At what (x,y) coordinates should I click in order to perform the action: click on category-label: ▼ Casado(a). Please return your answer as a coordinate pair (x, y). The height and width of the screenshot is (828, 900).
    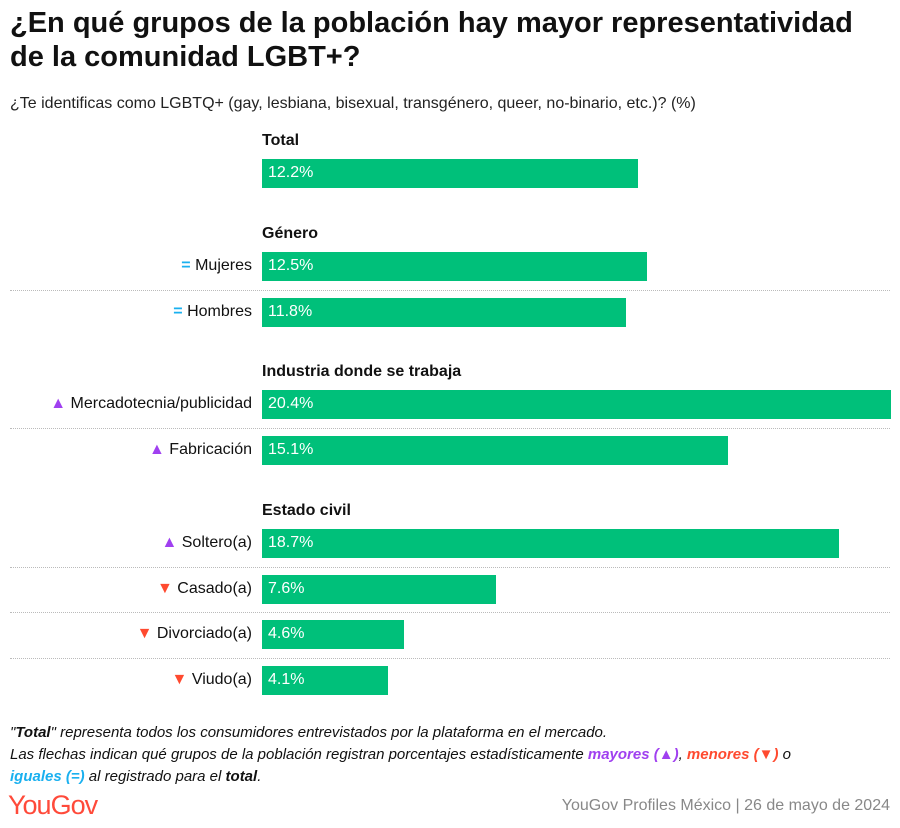
    Looking at the image, I should click on (204, 589).